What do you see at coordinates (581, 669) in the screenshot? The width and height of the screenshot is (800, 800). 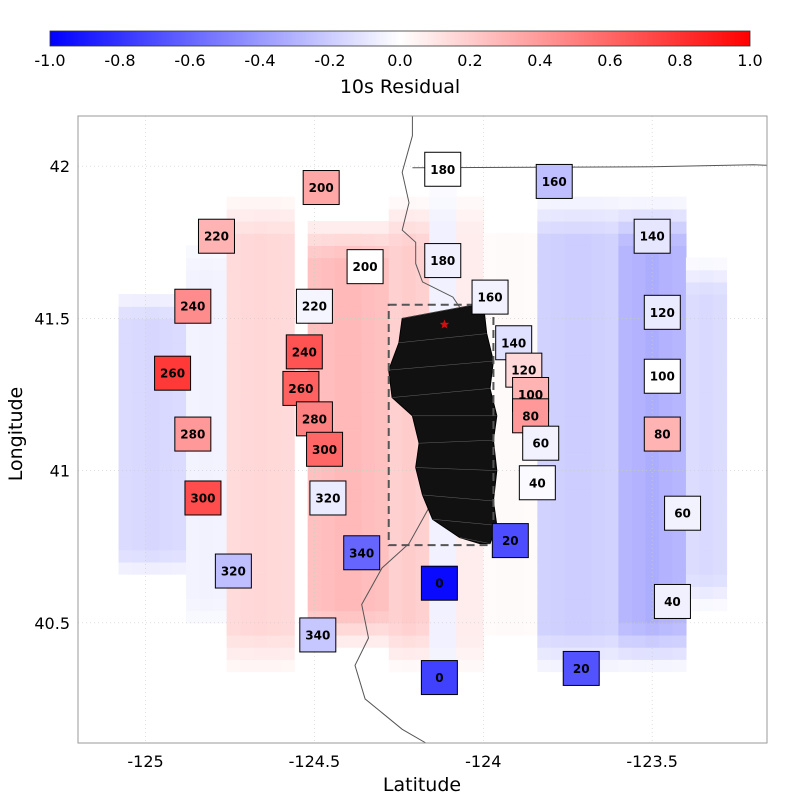 I see `station-marker-label: 20` at bounding box center [581, 669].